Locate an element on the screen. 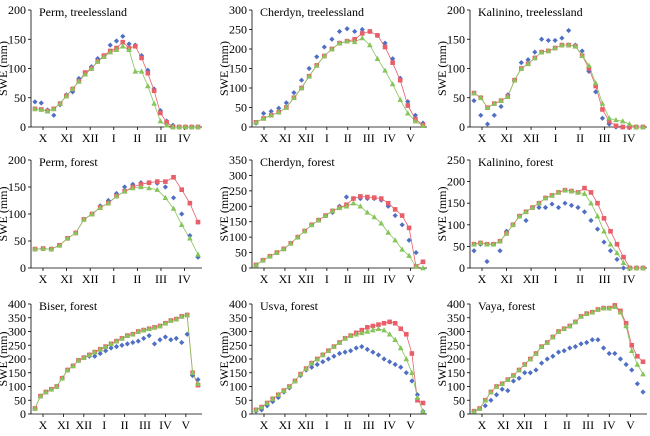  y-tick-label: 400 is located at coordinates (238, 304).